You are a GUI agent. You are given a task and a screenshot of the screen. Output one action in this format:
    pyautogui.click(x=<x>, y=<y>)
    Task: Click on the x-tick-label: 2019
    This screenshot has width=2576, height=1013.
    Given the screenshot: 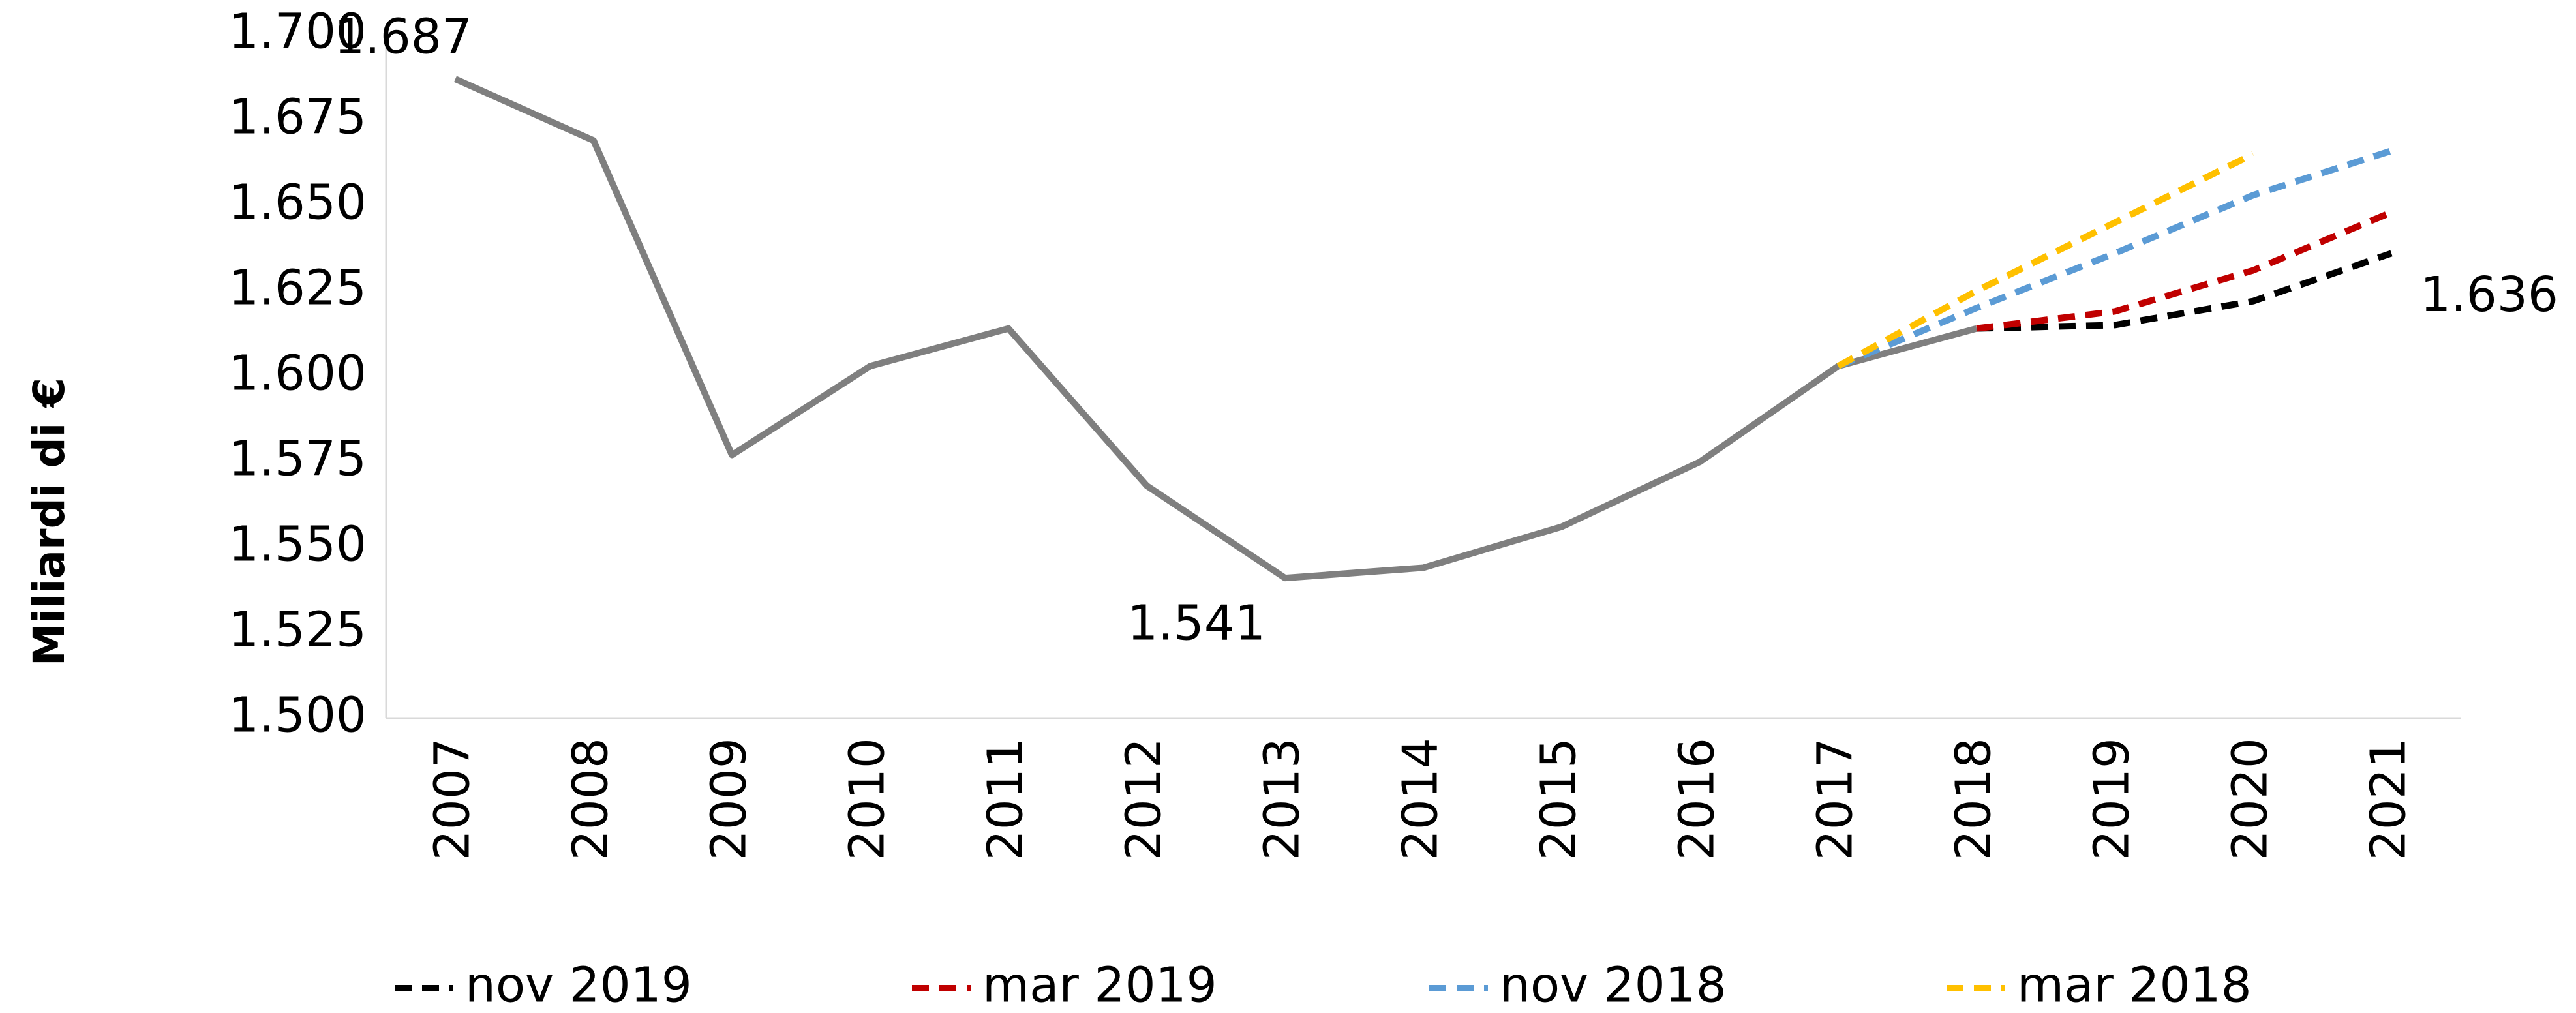 What is the action you would take?
    pyautogui.click(x=2112, y=799)
    